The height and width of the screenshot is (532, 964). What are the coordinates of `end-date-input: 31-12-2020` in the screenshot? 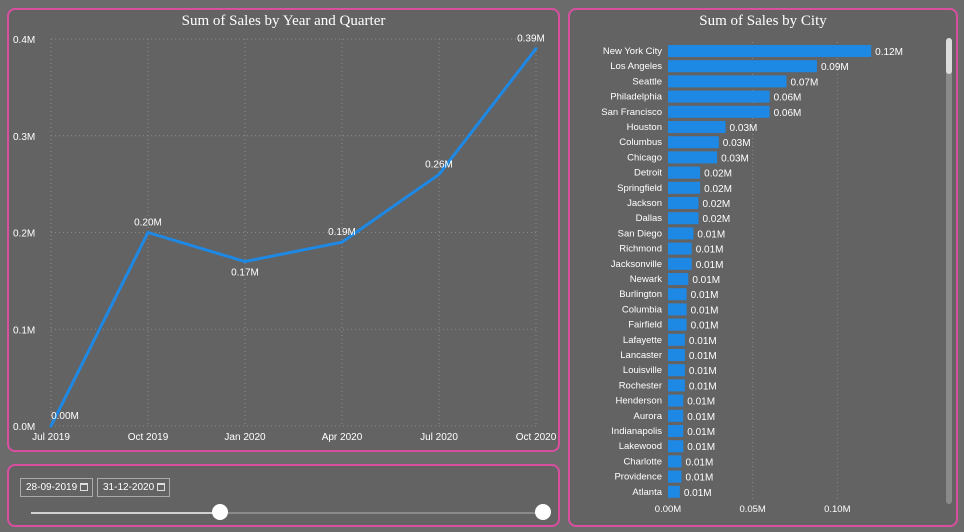 It's located at (133, 487).